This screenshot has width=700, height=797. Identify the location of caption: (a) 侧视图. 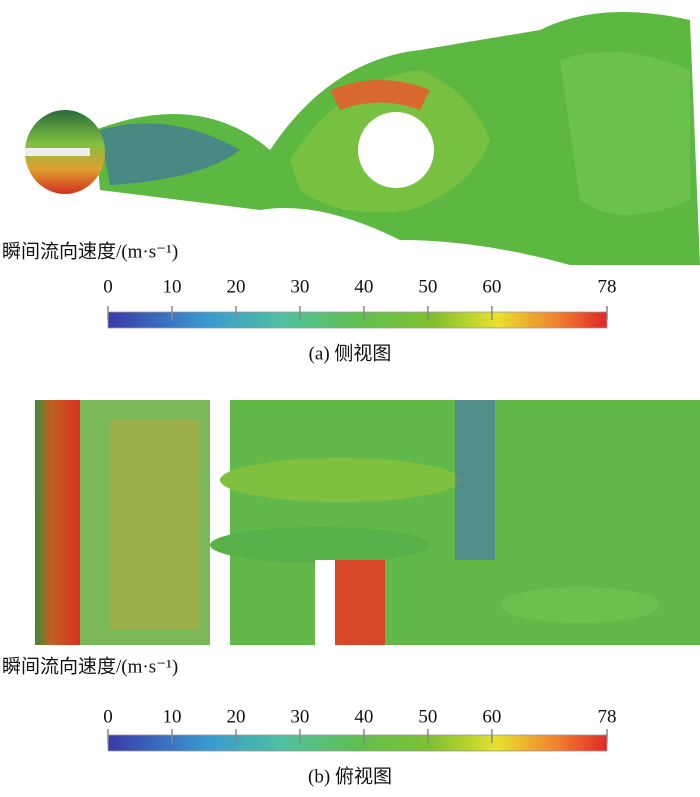
(350, 353).